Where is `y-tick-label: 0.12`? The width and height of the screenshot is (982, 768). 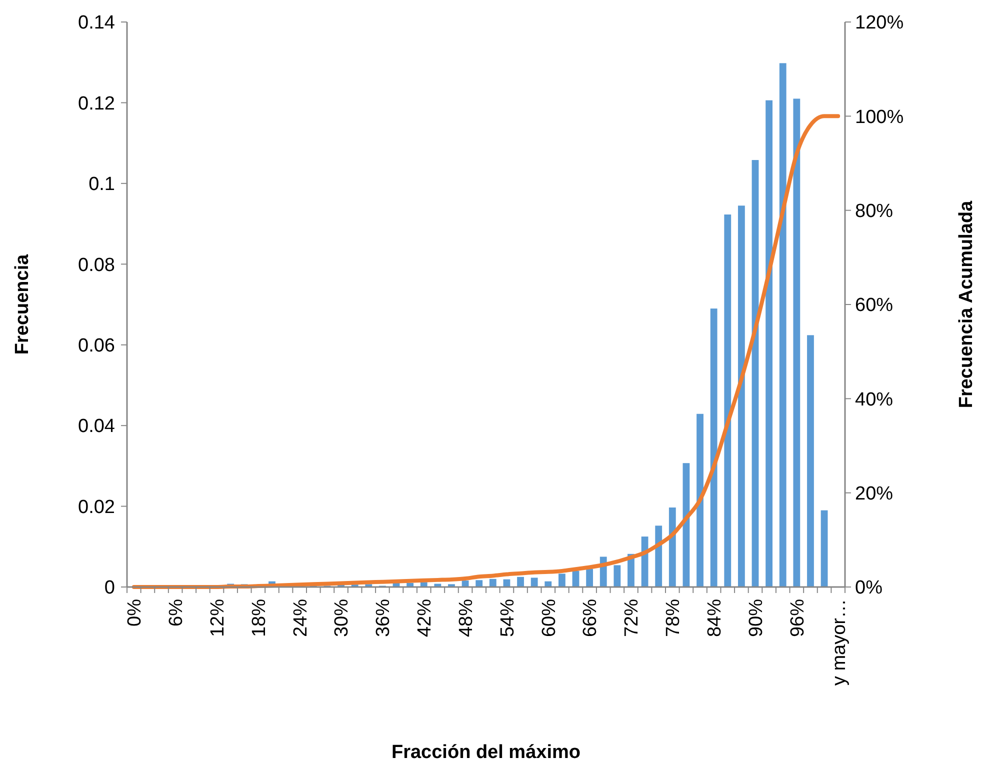 y-tick-label: 0.12 is located at coordinates (96, 103).